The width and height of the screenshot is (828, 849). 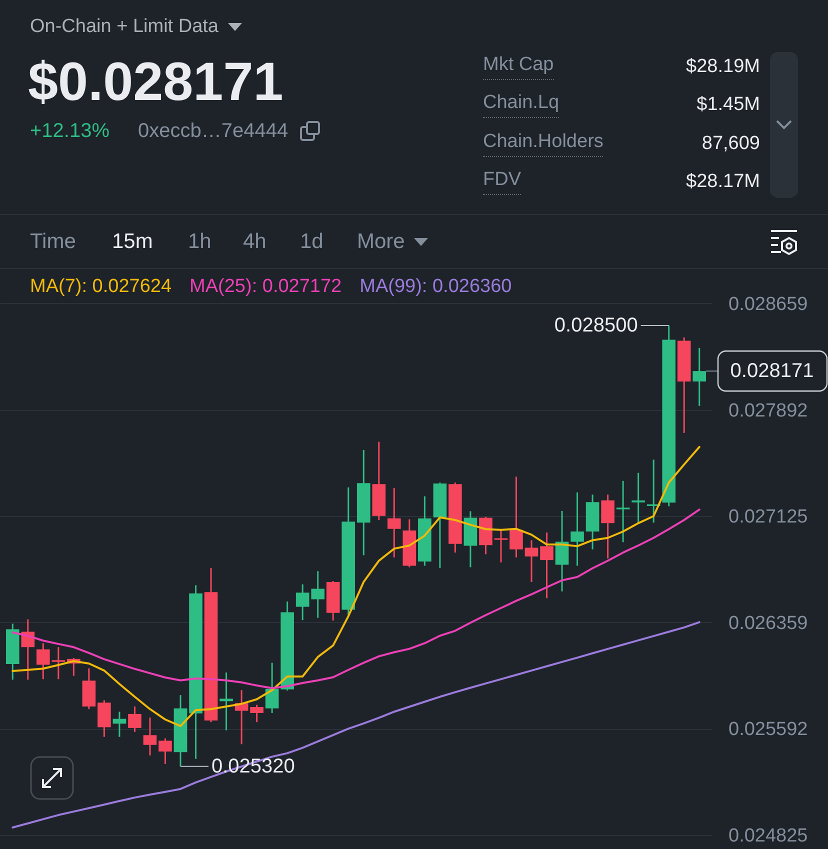 What do you see at coordinates (213, 131) in the screenshot?
I see `text: 0xeccb…7e4444` at bounding box center [213, 131].